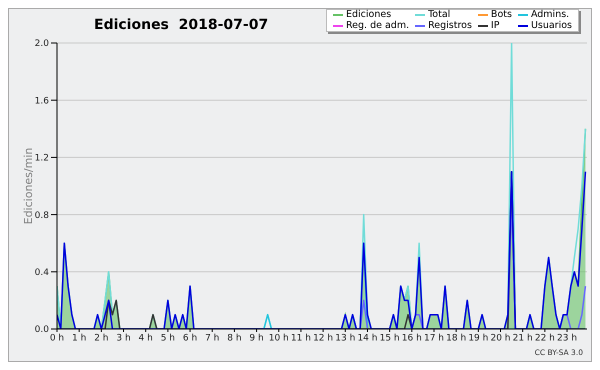 This screenshot has height=370, width=600. I want to click on x-tick-label: 15 h, so click(390, 338).